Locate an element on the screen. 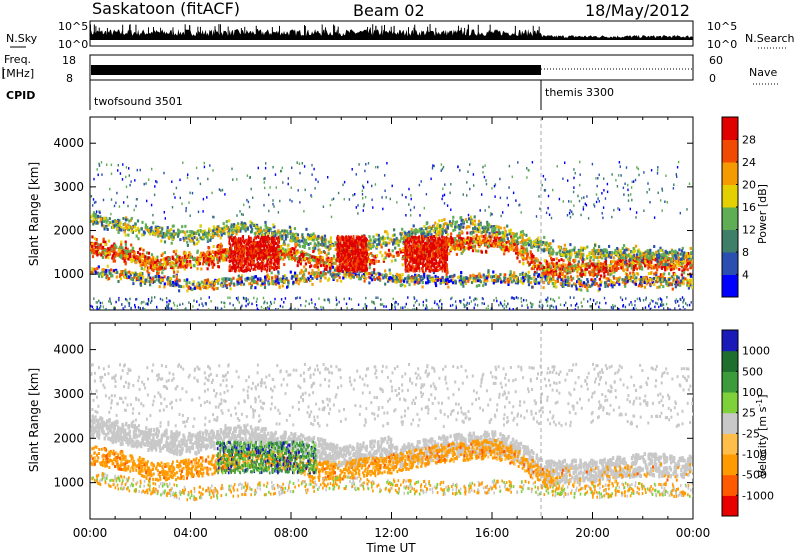 Image resolution: width=800 pixels, height=554 pixels. cpid-label: CPID is located at coordinates (20, 95).